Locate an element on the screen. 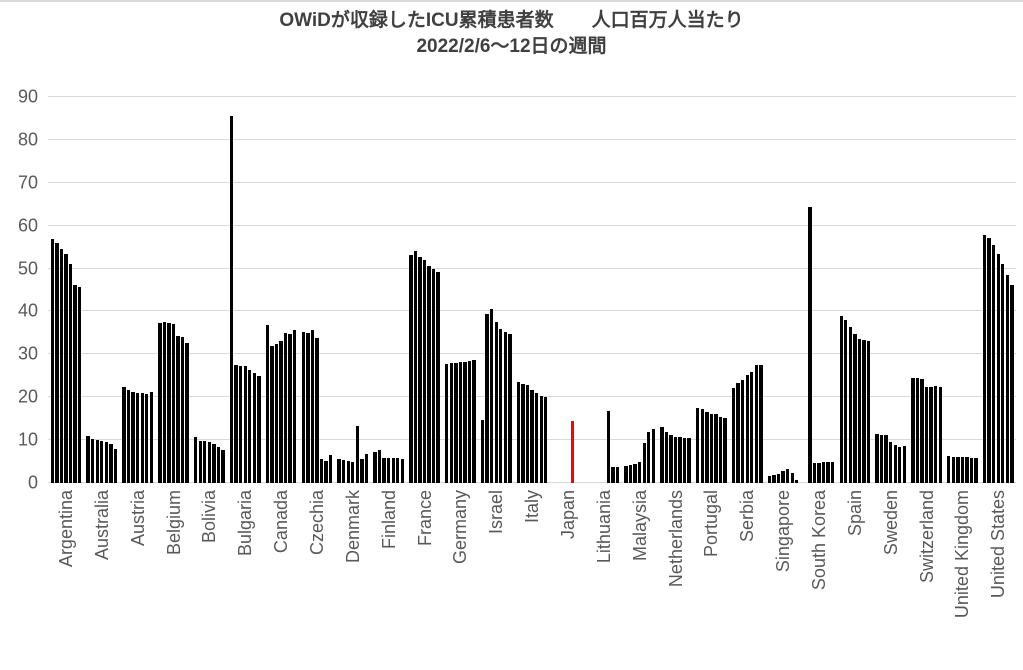 This screenshot has height=670, width=1023. x-axis-label: Australia is located at coordinates (101, 525).